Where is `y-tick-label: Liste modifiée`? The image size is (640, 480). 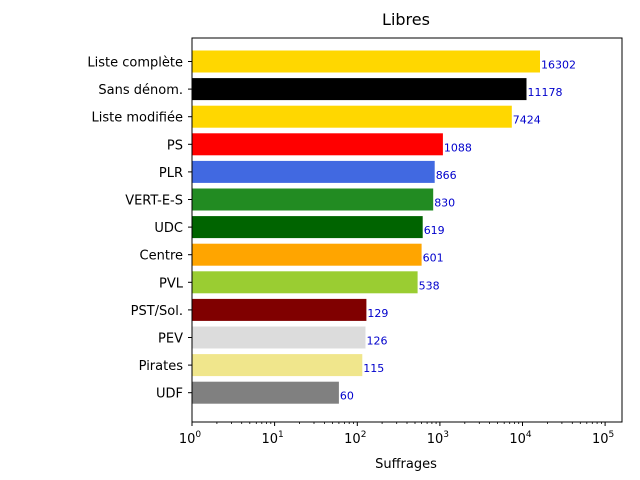 y-tick-label: Liste modifiée is located at coordinates (137, 118).